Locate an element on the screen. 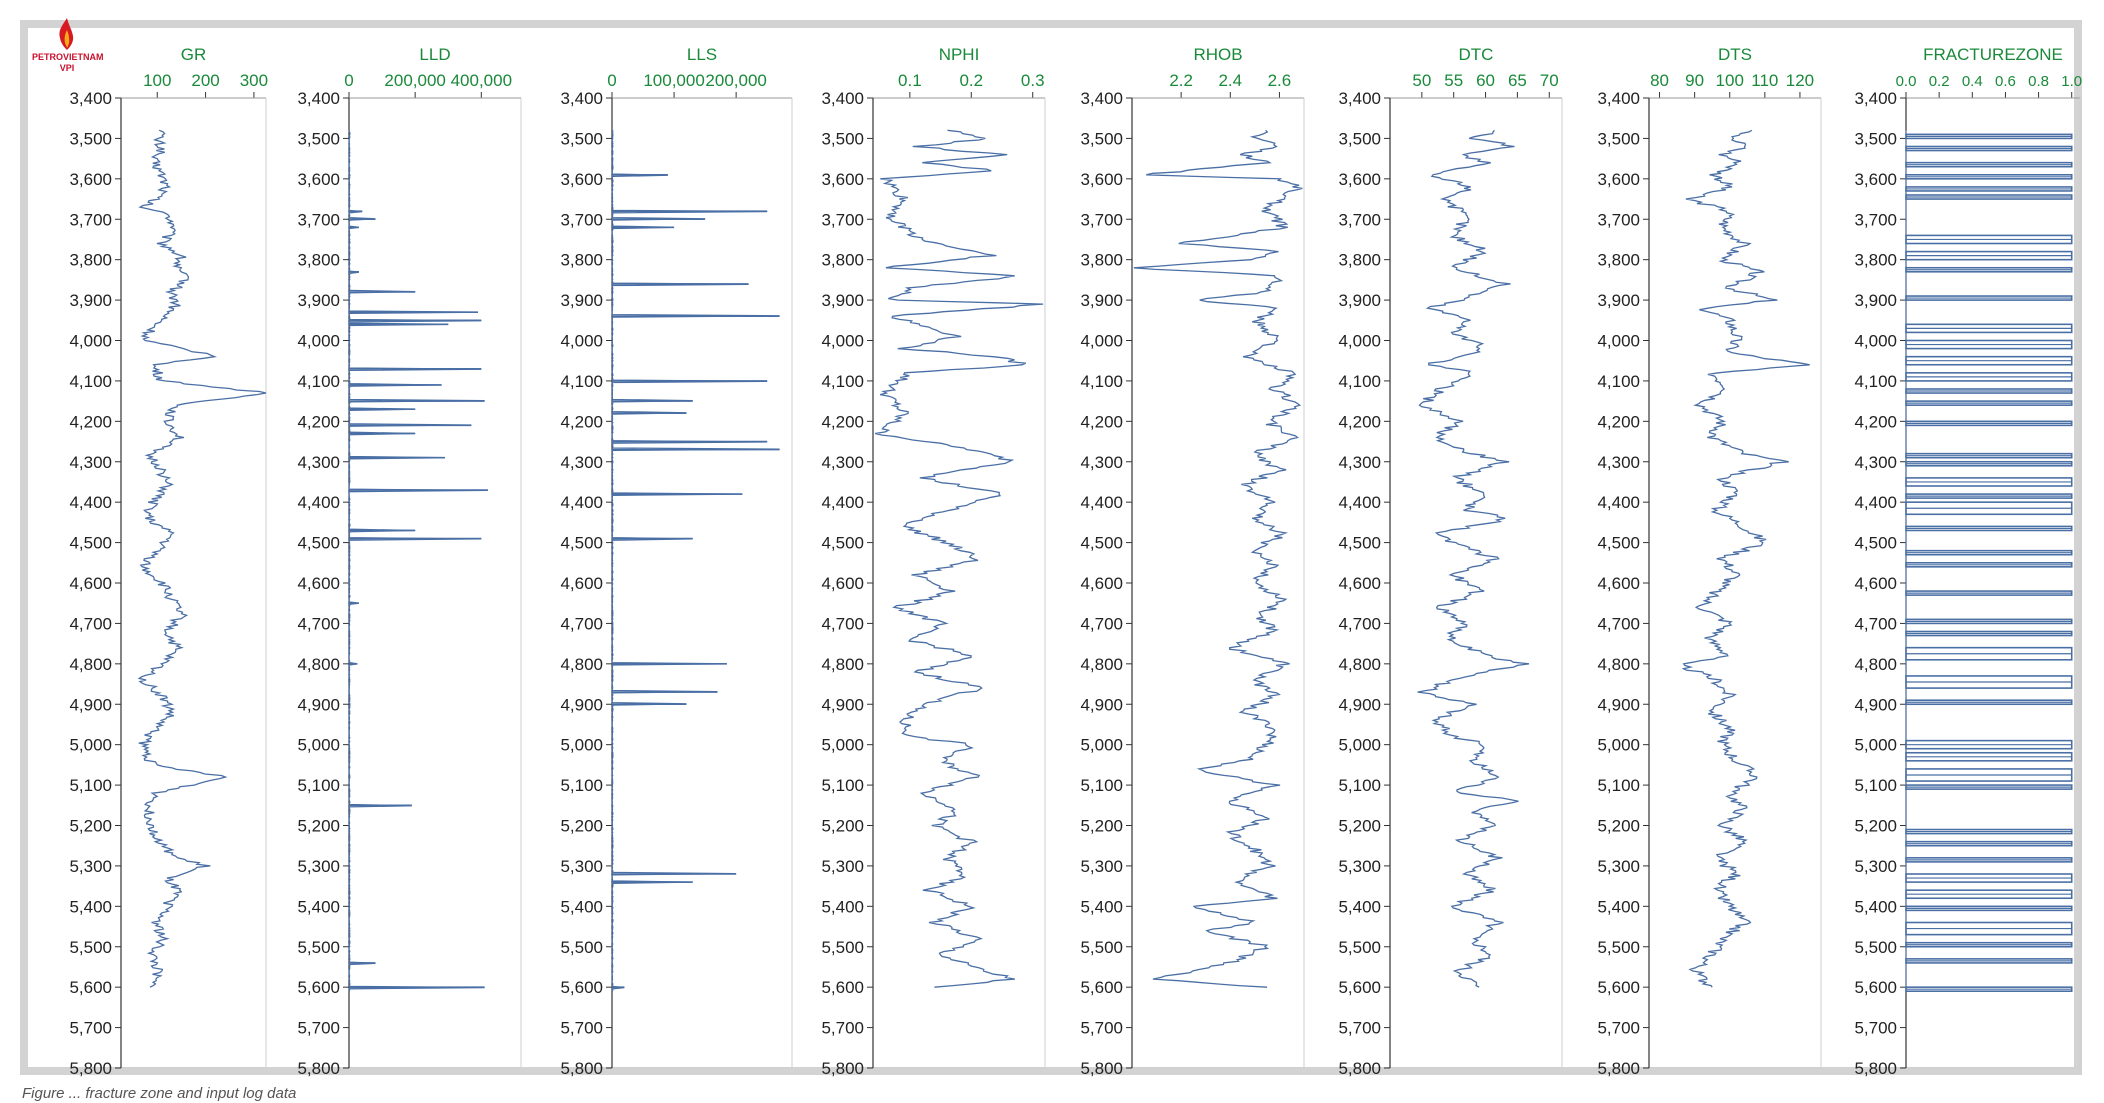 The height and width of the screenshot is (1103, 2104). curve-lld is located at coordinates (417, 561).